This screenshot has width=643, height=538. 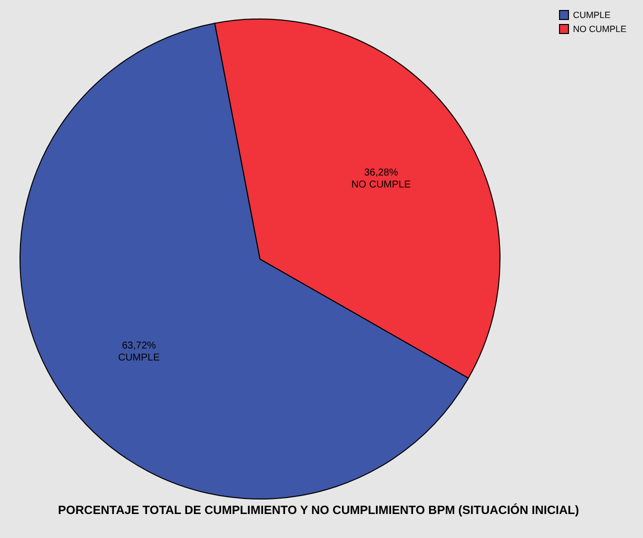 What do you see at coordinates (381, 184) in the screenshot?
I see `slice-label: NO CUMPLE` at bounding box center [381, 184].